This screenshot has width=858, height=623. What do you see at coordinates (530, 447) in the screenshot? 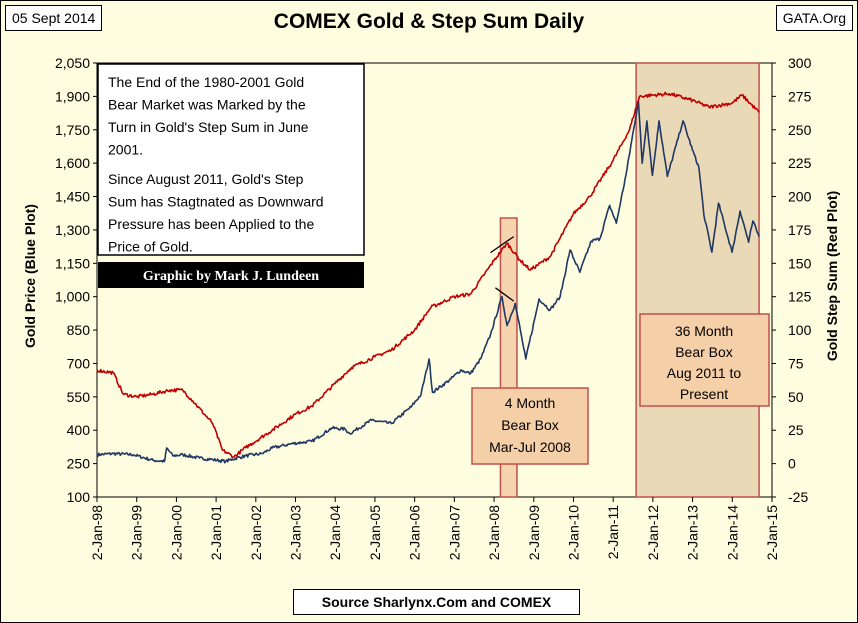
I see `bear-box-2008-label: Mar-Jul 2008` at bounding box center [530, 447].